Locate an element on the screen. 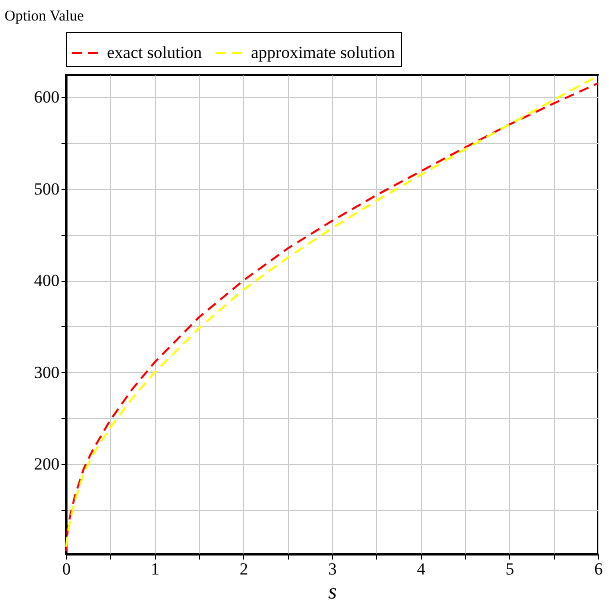  x-tick-label: 3 is located at coordinates (332, 569).